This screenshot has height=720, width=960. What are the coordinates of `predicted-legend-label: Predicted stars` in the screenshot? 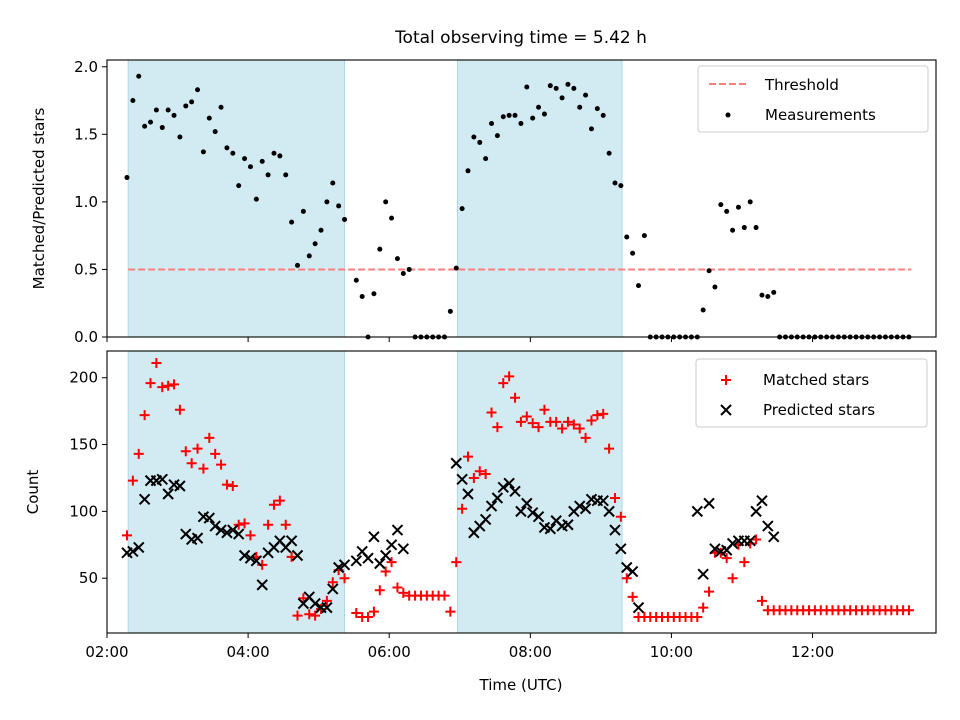 It's located at (819, 410).